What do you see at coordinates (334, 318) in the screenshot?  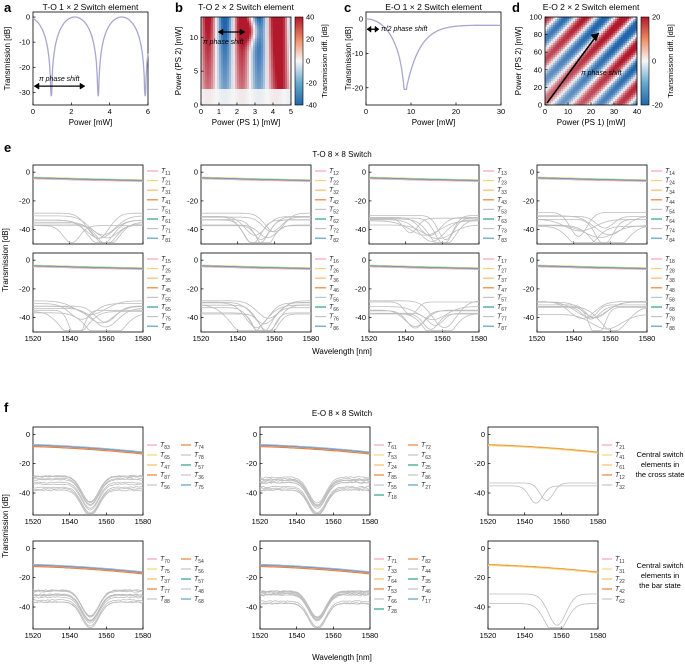 I see `panel-e-6-legend-label: T76` at bounding box center [334, 318].